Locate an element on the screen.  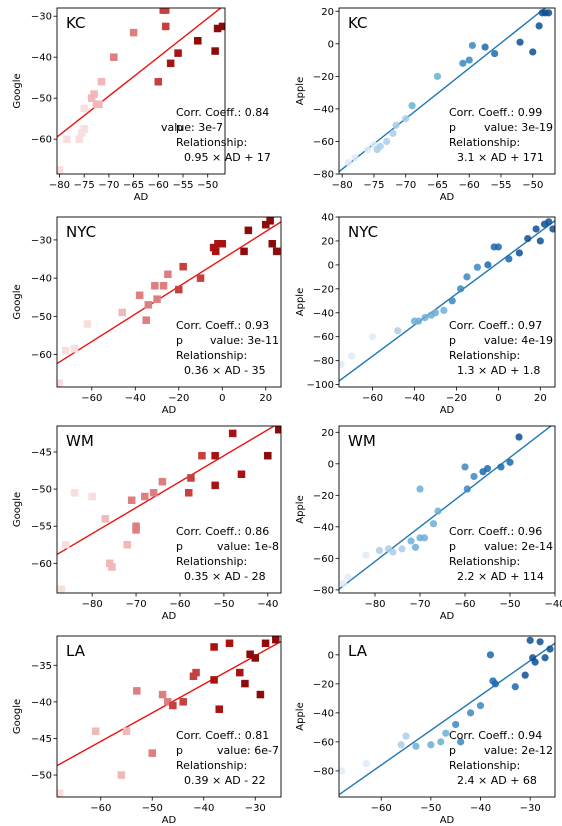
y-tick-label: −50 is located at coordinates (41, 99).